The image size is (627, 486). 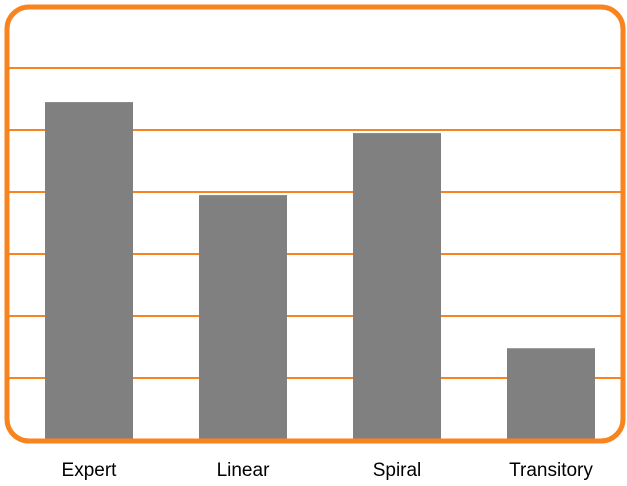 What do you see at coordinates (397, 286) in the screenshot?
I see `bar-spiral` at bounding box center [397, 286].